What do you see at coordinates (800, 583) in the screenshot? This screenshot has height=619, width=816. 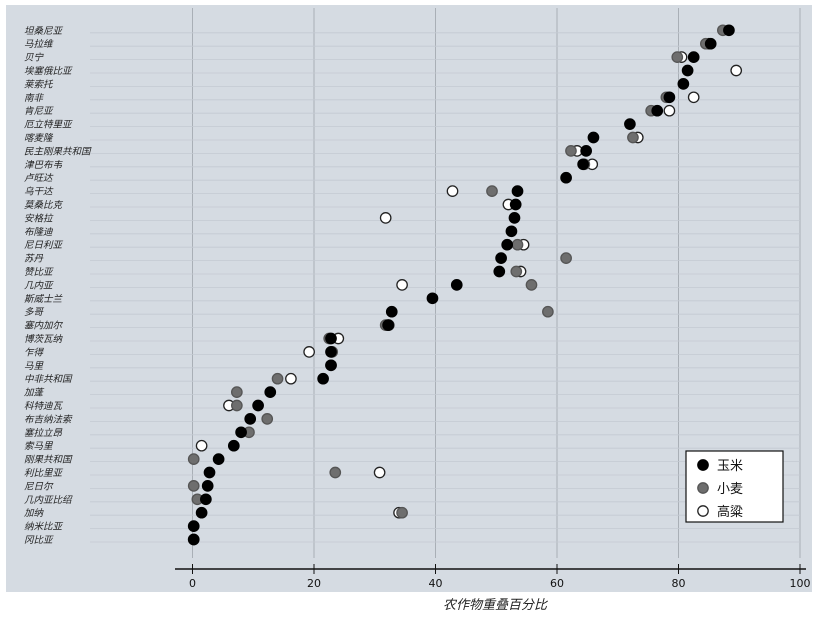 I see `x-tick-label: 100` at bounding box center [800, 583].